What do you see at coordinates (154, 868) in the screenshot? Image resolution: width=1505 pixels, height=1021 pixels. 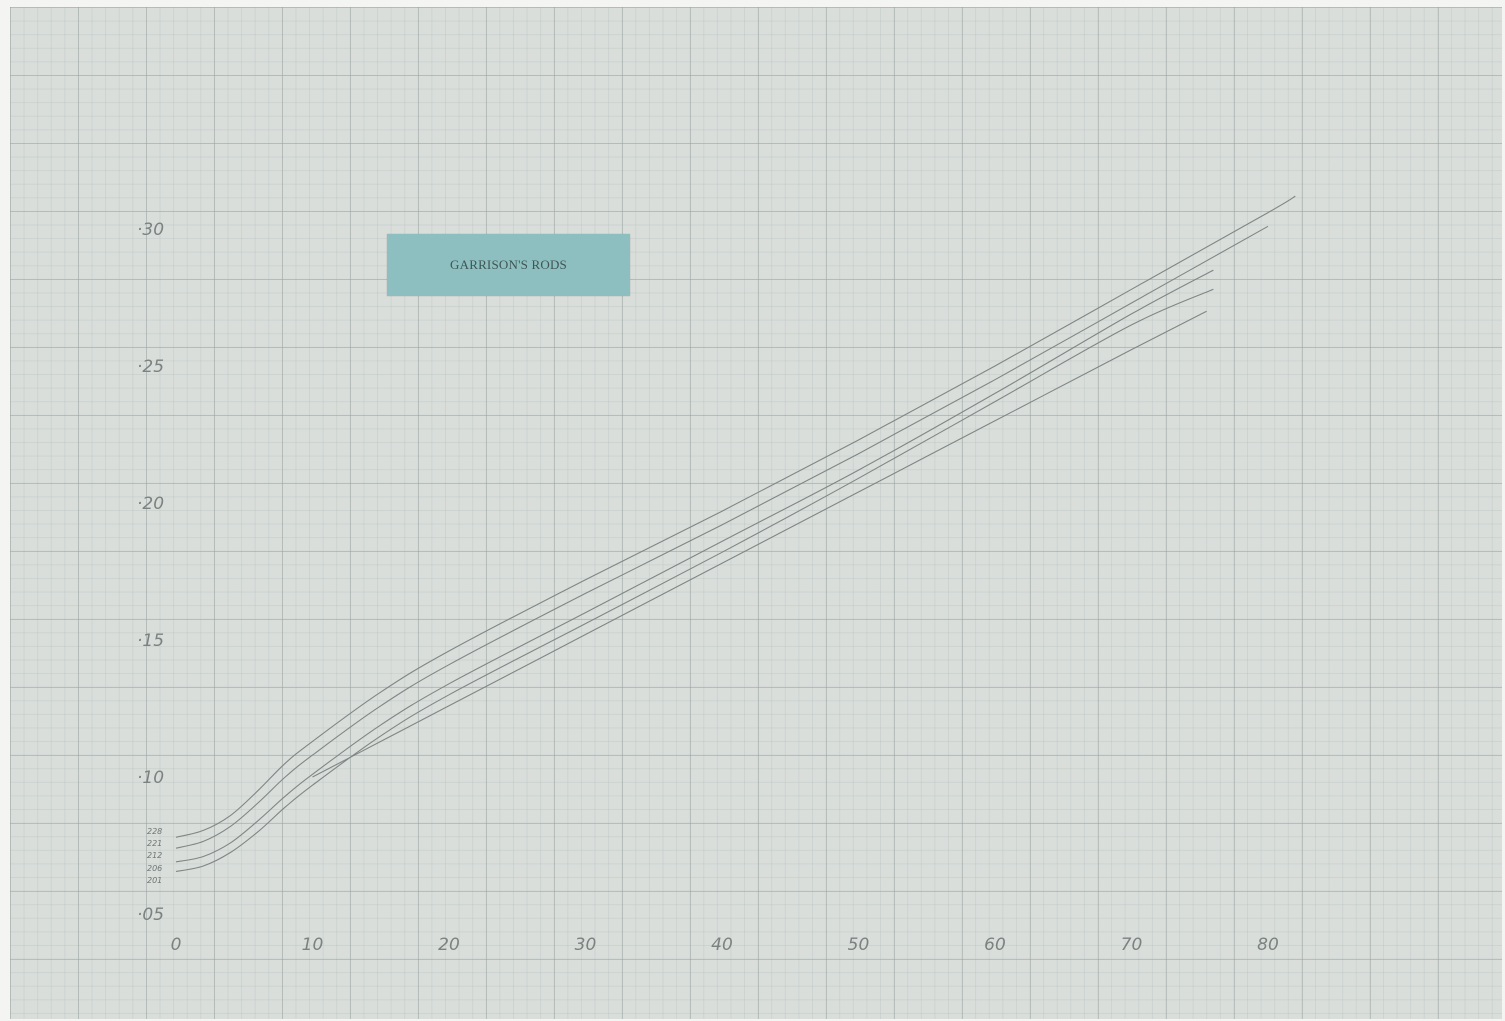 I see `series-label-206: 206` at bounding box center [154, 868].